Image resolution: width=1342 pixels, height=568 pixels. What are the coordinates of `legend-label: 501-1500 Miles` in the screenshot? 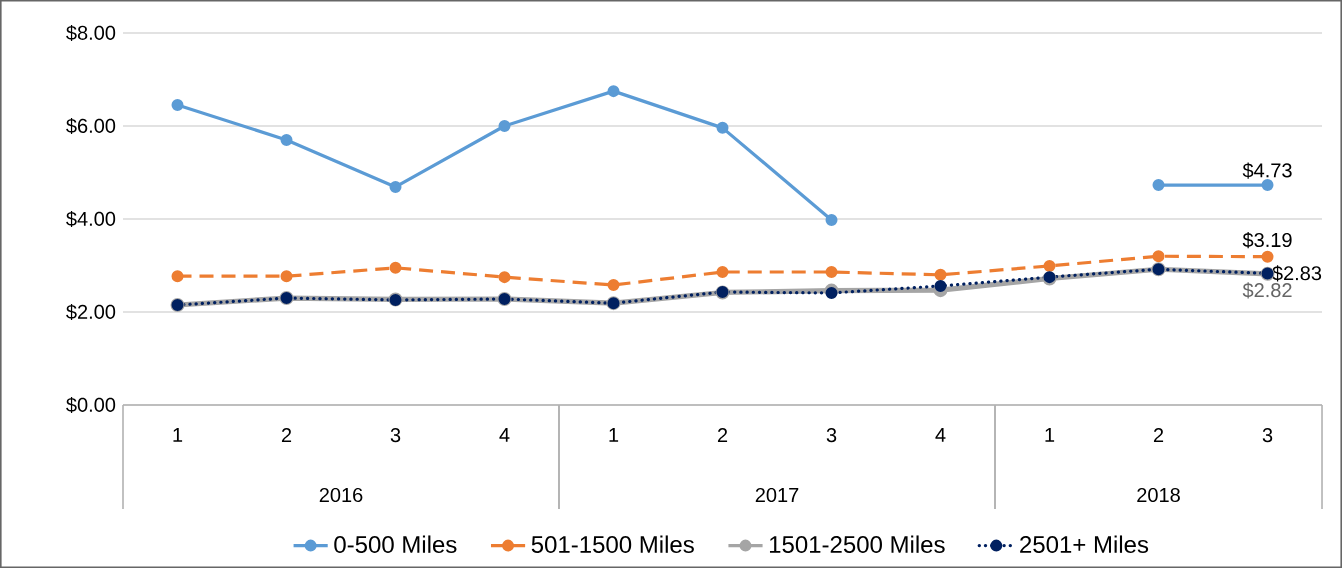 It's located at (612, 544).